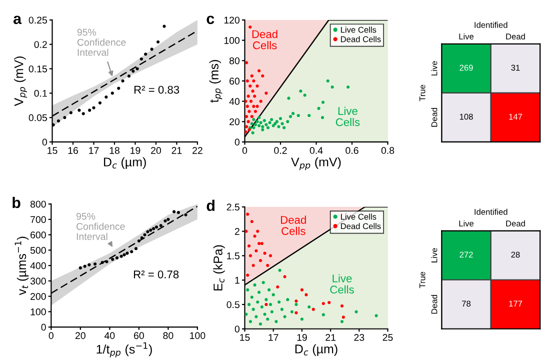 The width and height of the screenshot is (550, 363). What do you see at coordinates (21, 266) in the screenshot?
I see `y-axis-title: v$_{t}$ (µms$^{−1}$)` at bounding box center [21, 266].